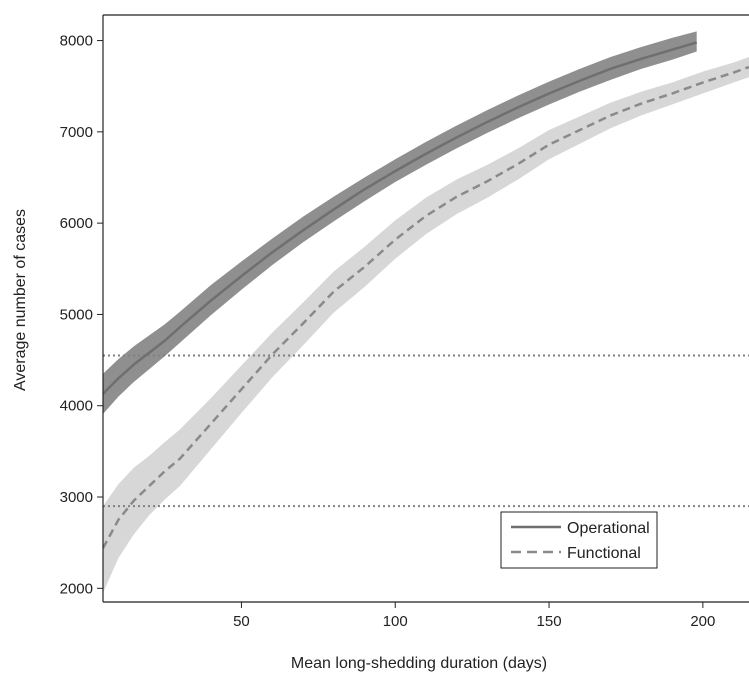 The height and width of the screenshot is (677, 749). What do you see at coordinates (608, 528) in the screenshot?
I see `legend-label-operational: Operational` at bounding box center [608, 528].